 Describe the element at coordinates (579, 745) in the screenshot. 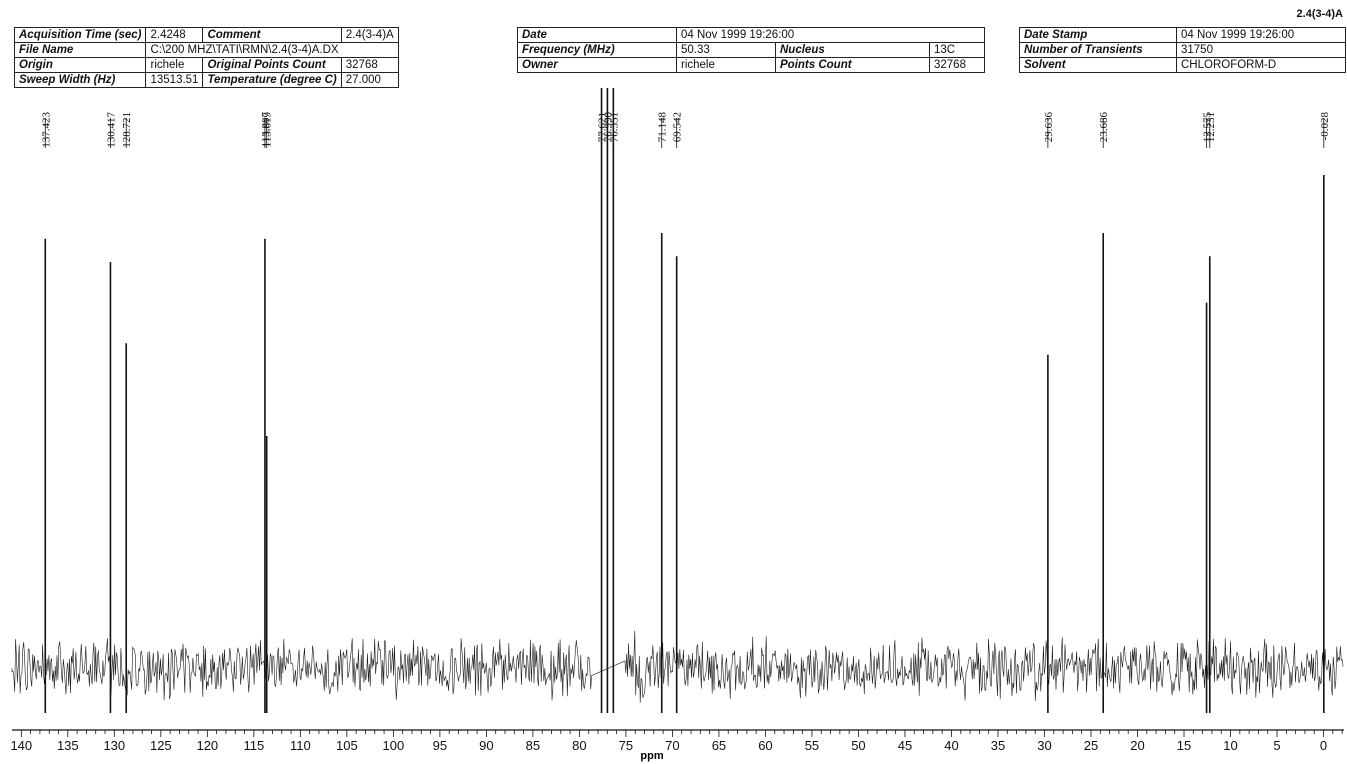

I see `x-tick-label: 80` at that location.